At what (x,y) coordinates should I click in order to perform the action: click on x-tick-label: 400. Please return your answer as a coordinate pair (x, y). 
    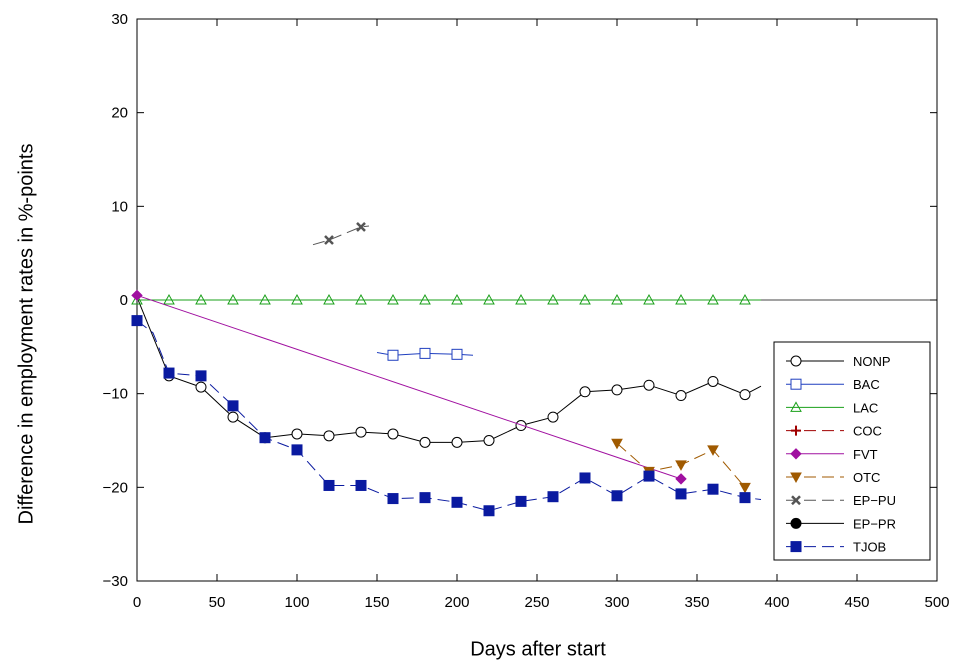
    Looking at the image, I should click on (776, 602).